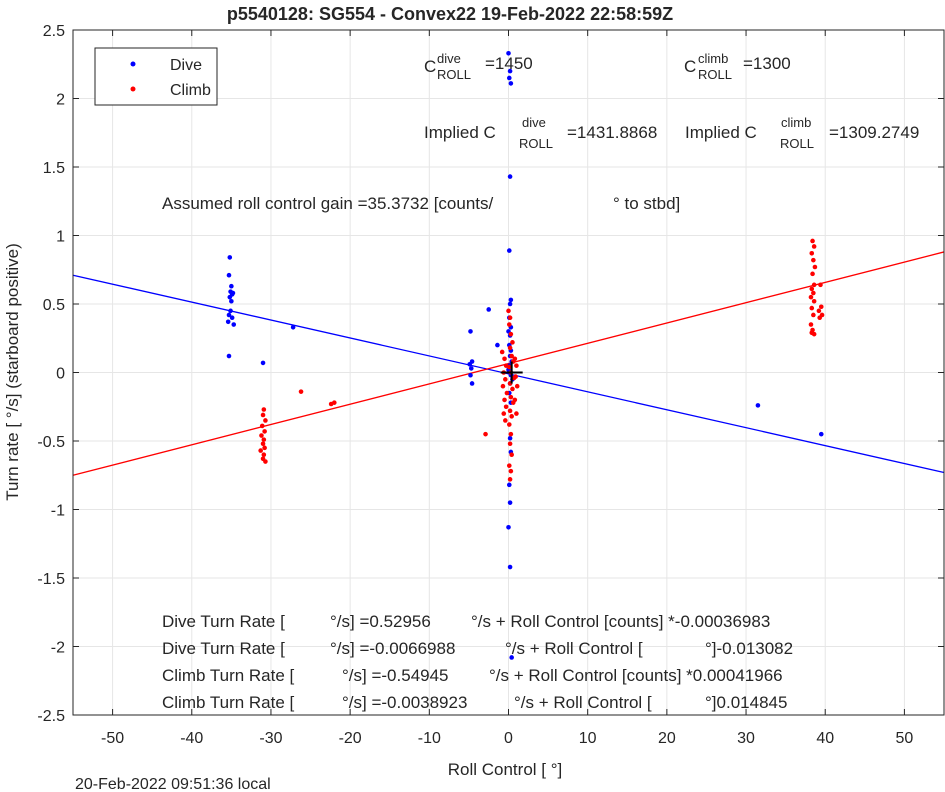 The image size is (945, 792). Describe the element at coordinates (478, 66) in the screenshot. I see `annotation-c-dive: C dive ROLL =1450` at that location.